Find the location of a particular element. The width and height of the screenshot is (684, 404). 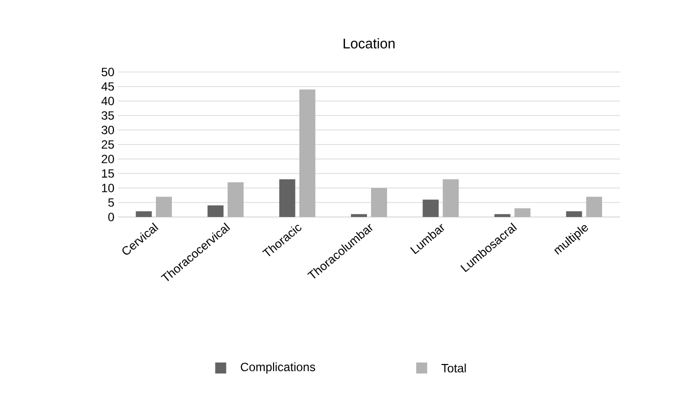

y-tick-label: 20 is located at coordinates (108, 159).